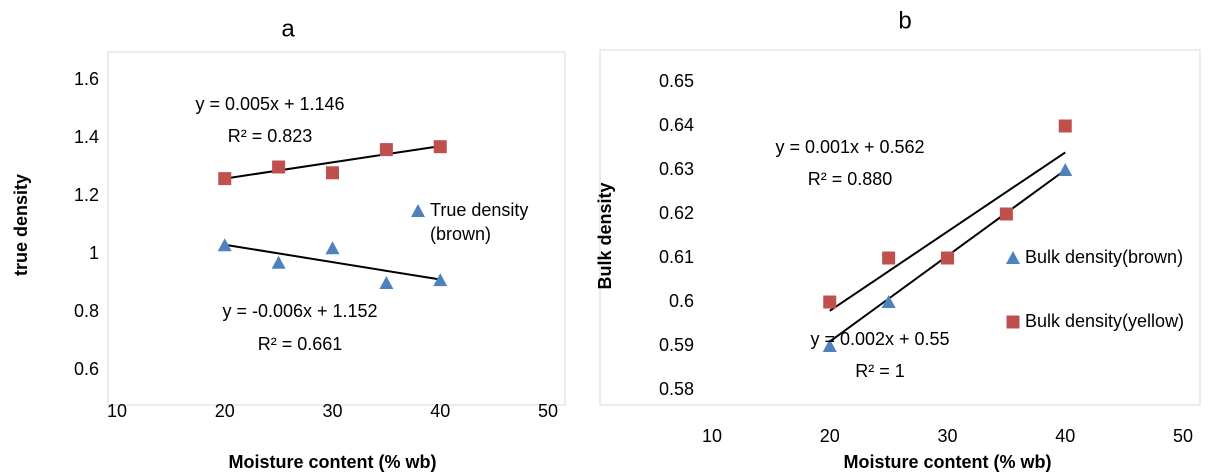  What do you see at coordinates (86, 311) in the screenshot?
I see `y-tick-label: 0.8` at bounding box center [86, 311].